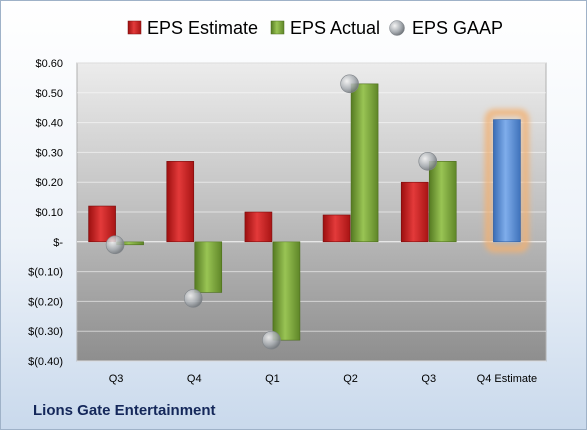 The height and width of the screenshot is (430, 587). I want to click on estimate-glow, so click(506, 181).